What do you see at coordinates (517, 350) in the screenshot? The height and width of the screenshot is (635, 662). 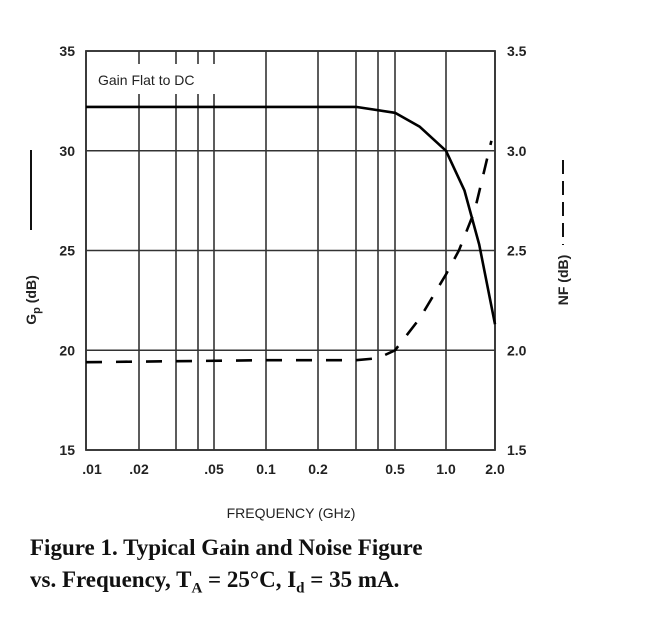 I see `y-right-tick-label: 2.0` at bounding box center [517, 350].